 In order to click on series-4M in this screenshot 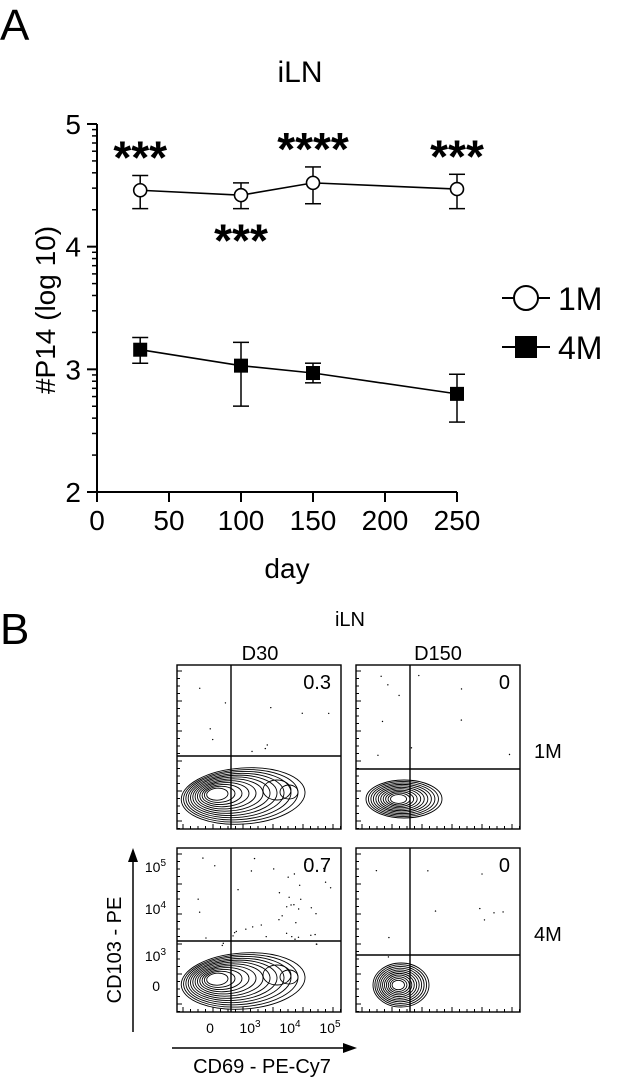, I will do `click(298, 379)`.